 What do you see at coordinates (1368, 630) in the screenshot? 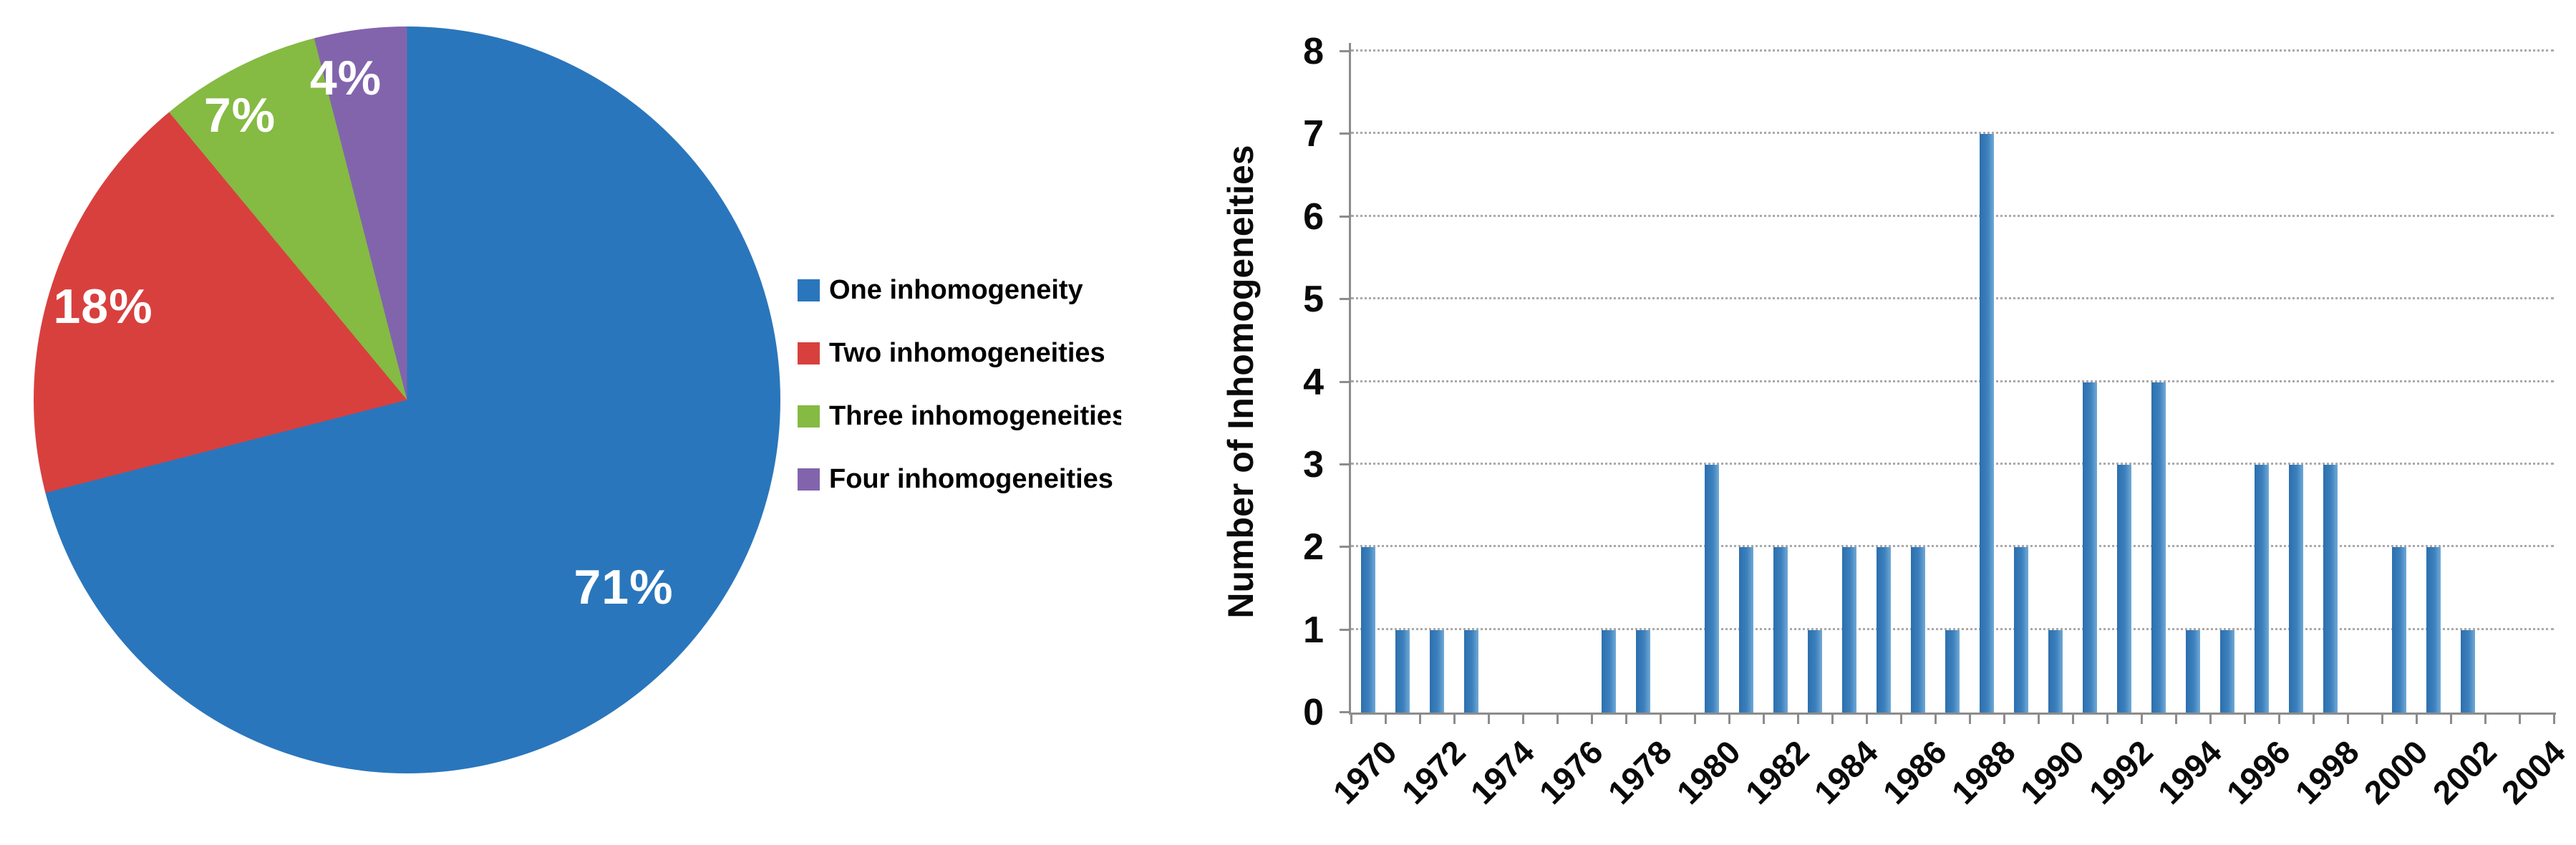
I see `bar-year-1970` at bounding box center [1368, 630].